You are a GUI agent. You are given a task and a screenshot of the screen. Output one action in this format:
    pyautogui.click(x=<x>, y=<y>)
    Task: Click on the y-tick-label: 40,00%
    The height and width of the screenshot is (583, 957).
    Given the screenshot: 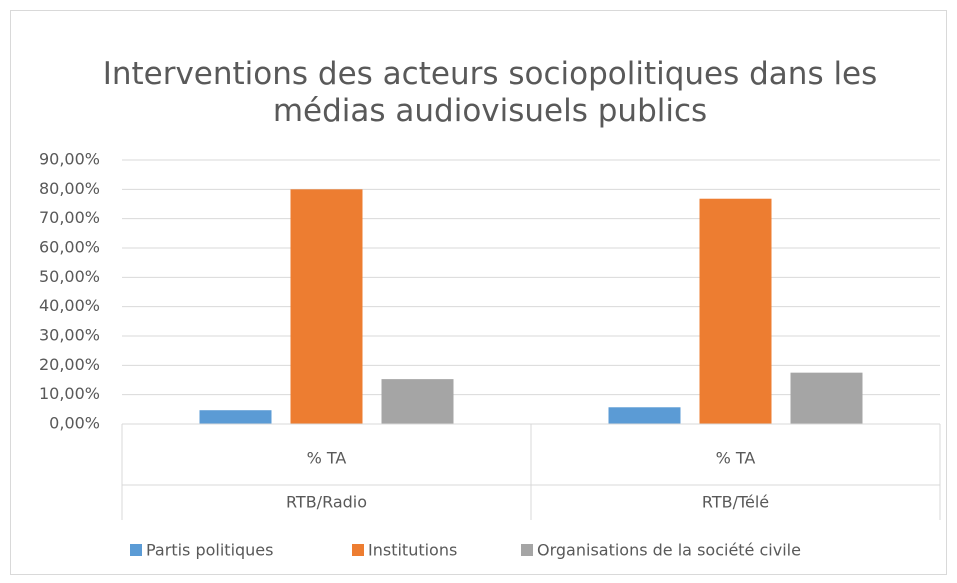 What is the action you would take?
    pyautogui.click(x=69, y=305)
    